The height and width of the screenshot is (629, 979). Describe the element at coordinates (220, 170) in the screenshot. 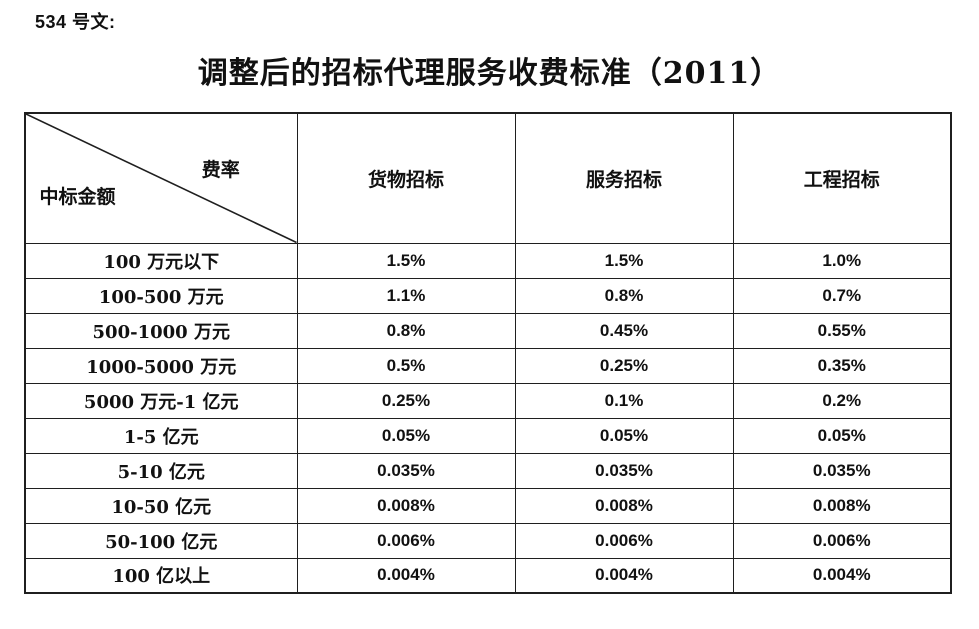

I see `corner-label-rate: 费率` at that location.